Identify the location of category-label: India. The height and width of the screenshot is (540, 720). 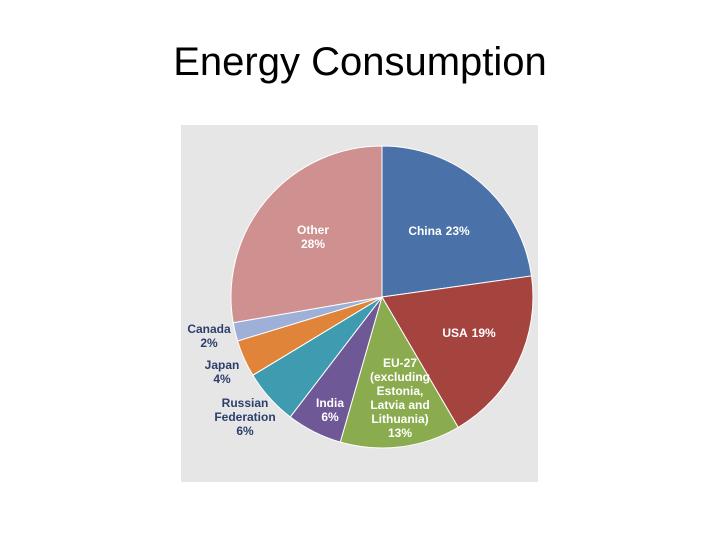
(329, 403).